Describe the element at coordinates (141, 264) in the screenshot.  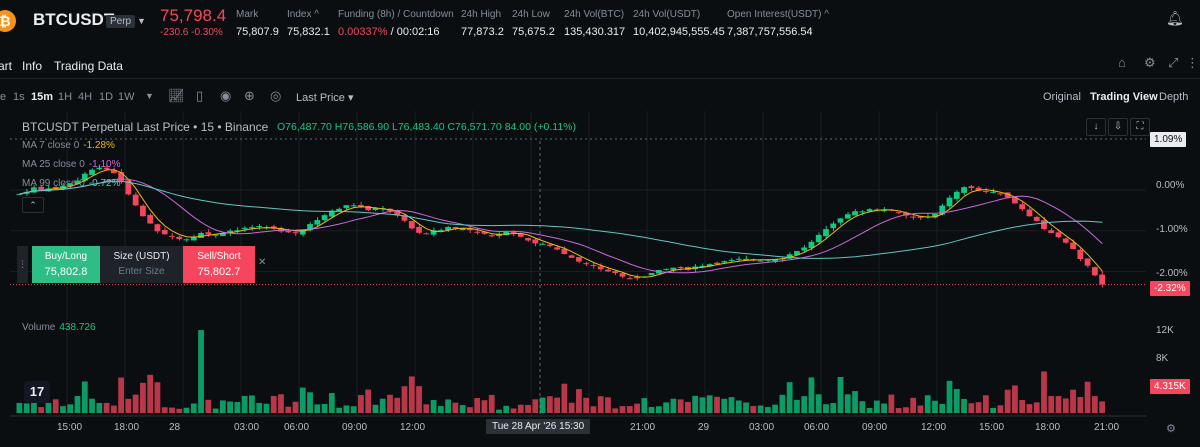
I see `size-input: Size (USDT) Enter Size` at that location.